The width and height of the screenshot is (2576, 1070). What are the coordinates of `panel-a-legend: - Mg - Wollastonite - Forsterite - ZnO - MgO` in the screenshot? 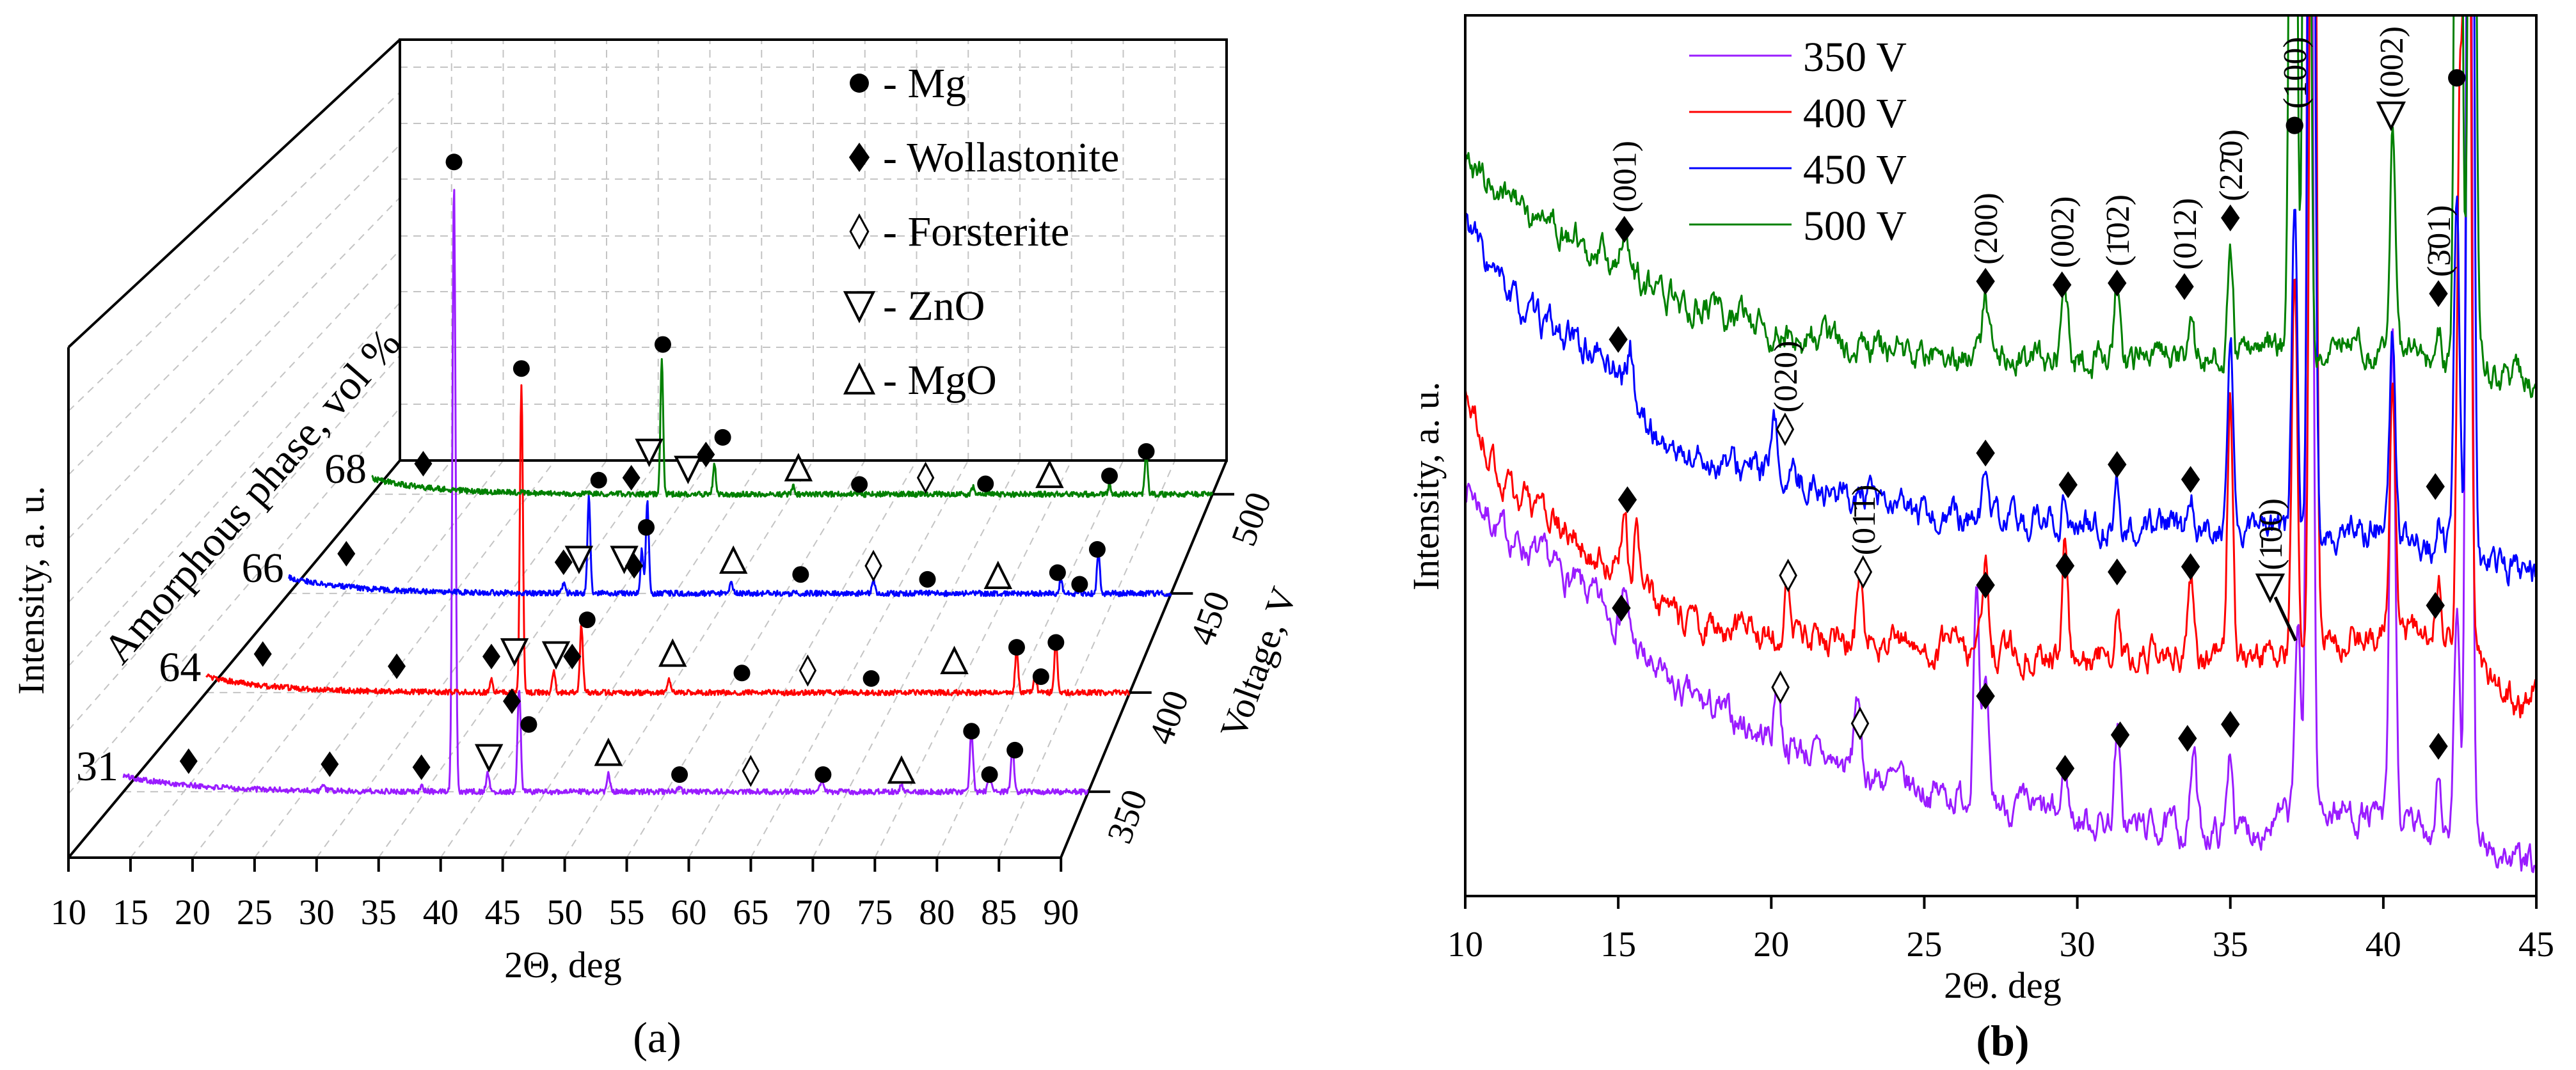 It's located at (981, 232).